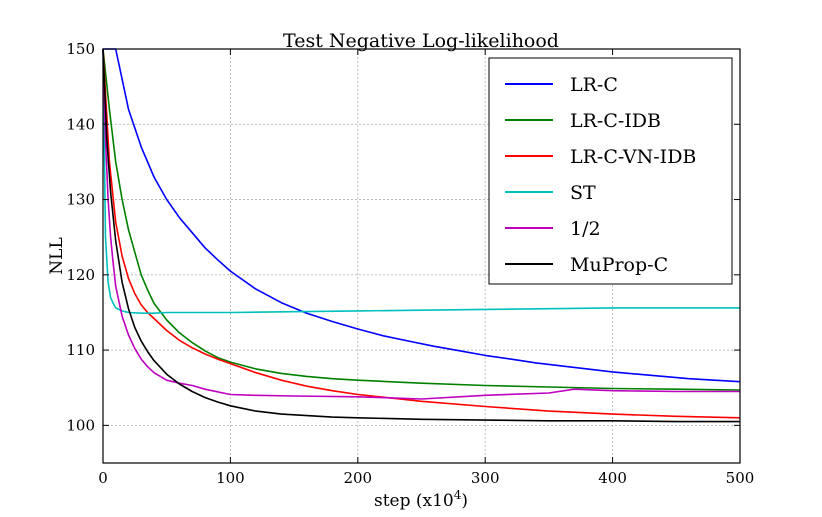 The image size is (822, 517). Describe the element at coordinates (458, 495) in the screenshot. I see `x-axis-label-exponent: 4` at that location.